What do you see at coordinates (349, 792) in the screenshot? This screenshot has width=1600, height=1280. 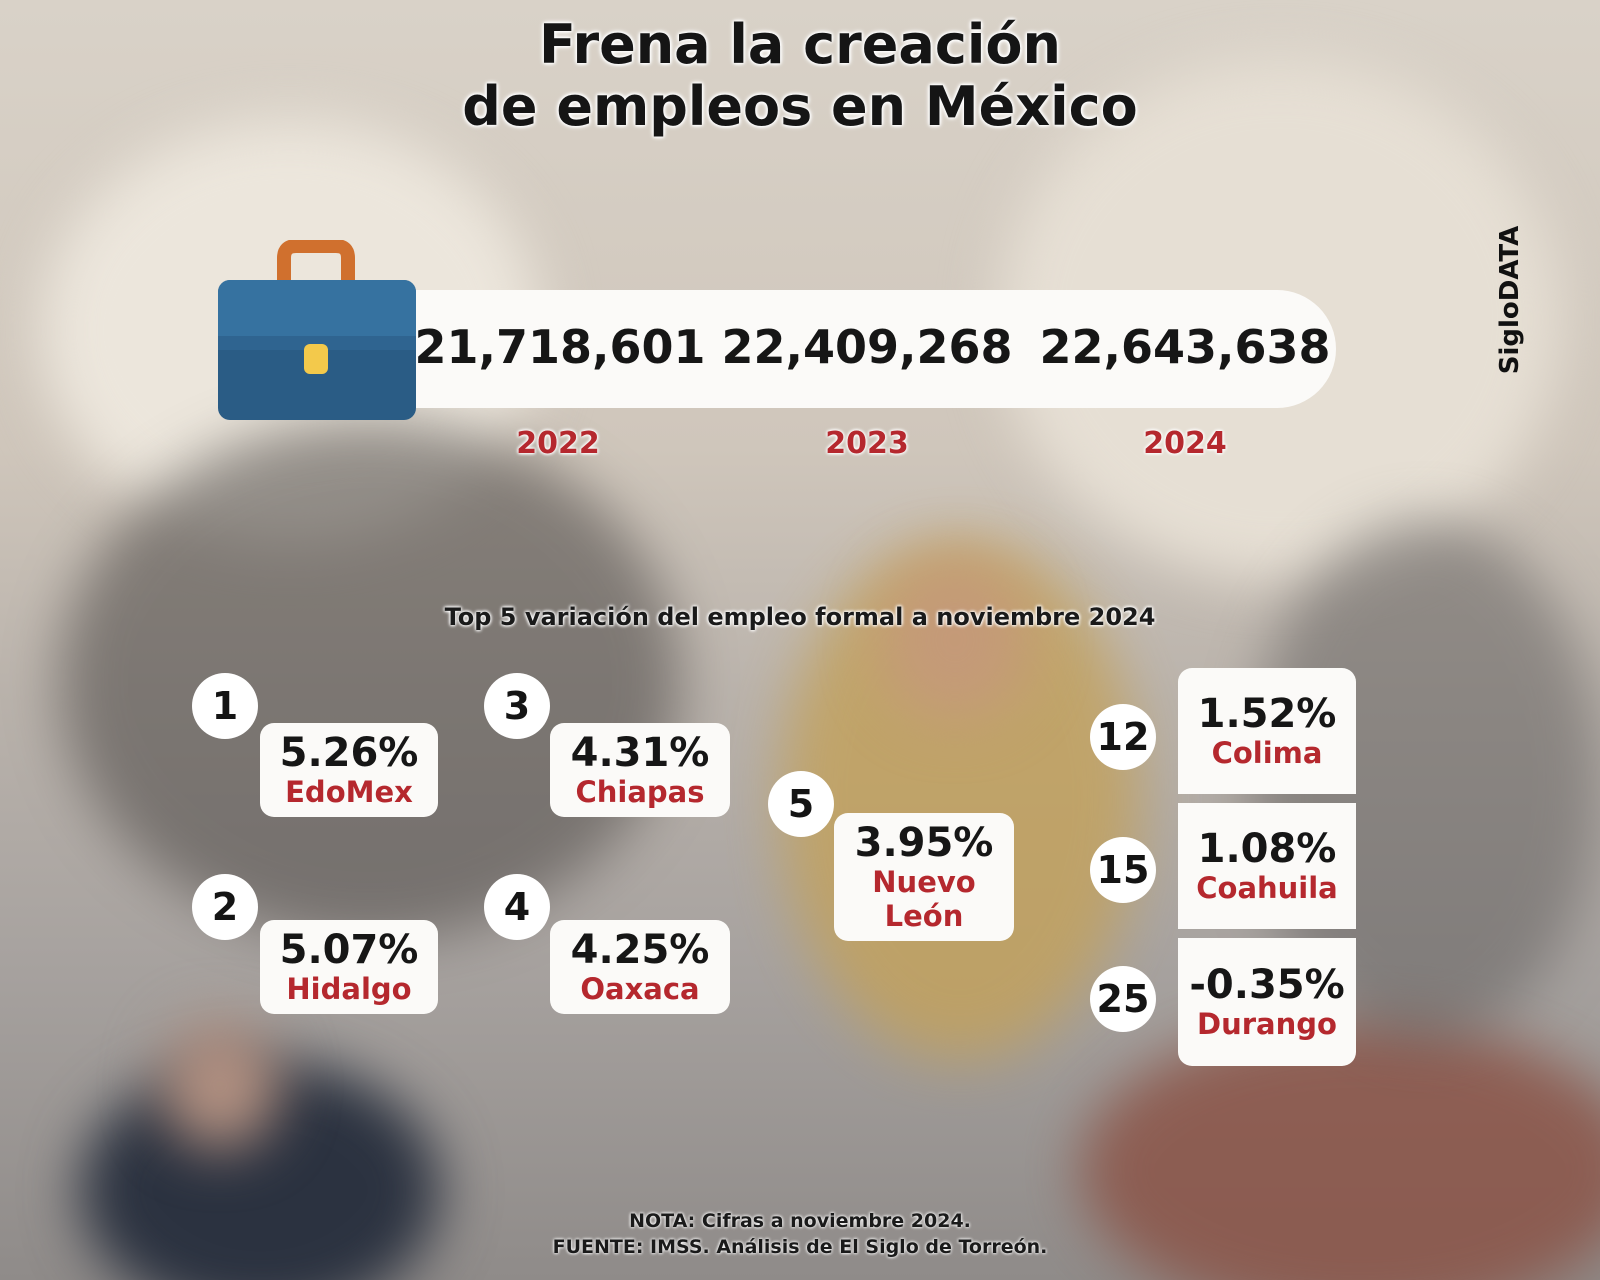 I see `state-name: EdoMex` at bounding box center [349, 792].